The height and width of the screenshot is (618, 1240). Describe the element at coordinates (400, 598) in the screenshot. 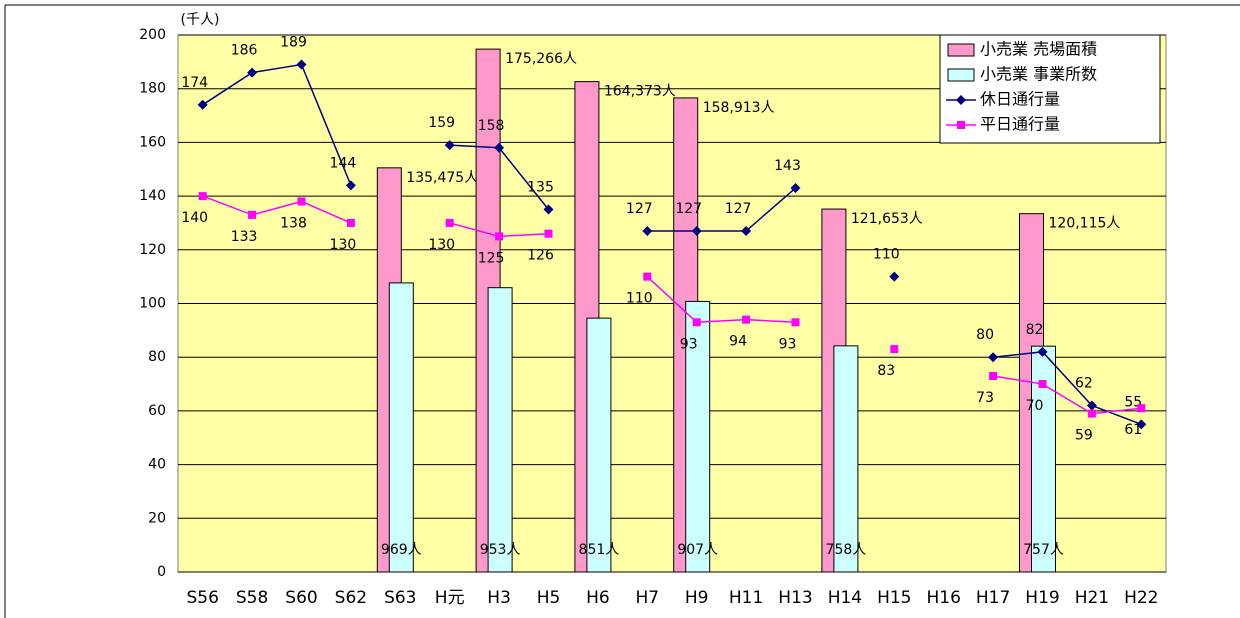

I see `x-tick-label: S63` at that location.